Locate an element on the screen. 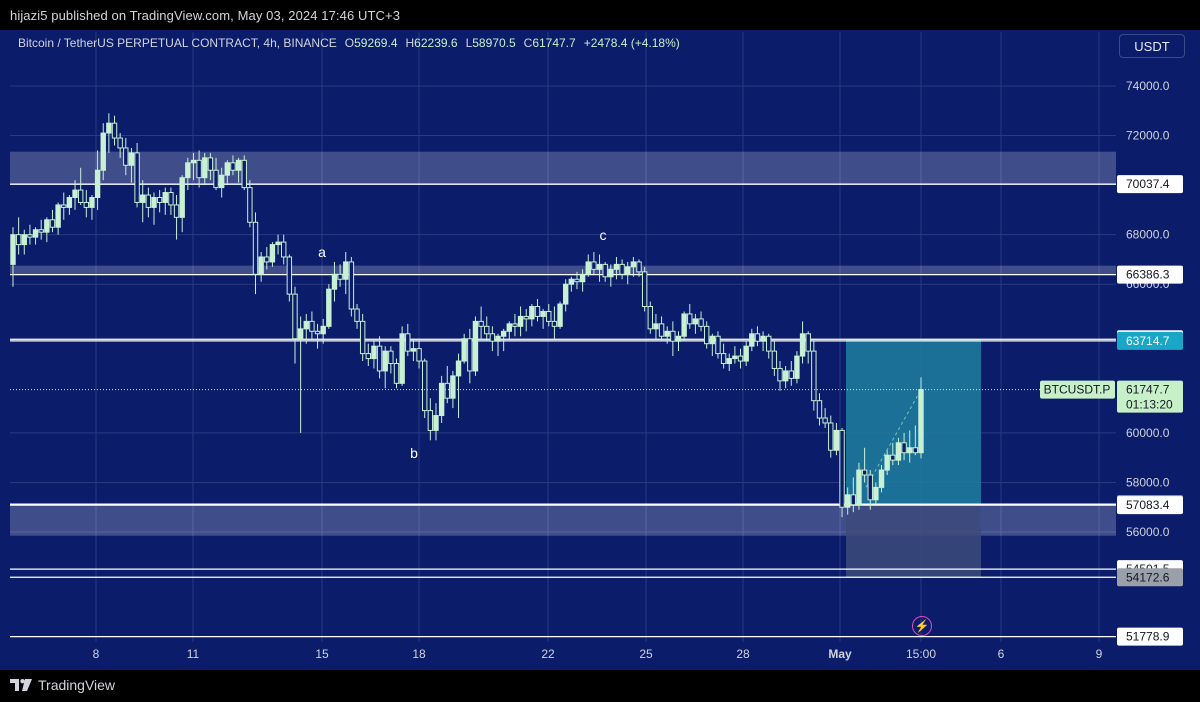 The image size is (1200, 702). brand-name: TradingView is located at coordinates (77, 685).